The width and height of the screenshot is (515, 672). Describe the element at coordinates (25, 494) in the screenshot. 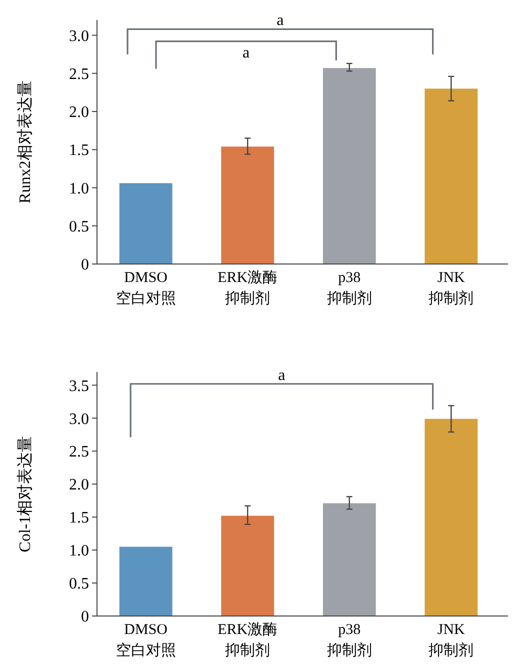

I see `y-axis-title: Col-1相对表达量` at that location.